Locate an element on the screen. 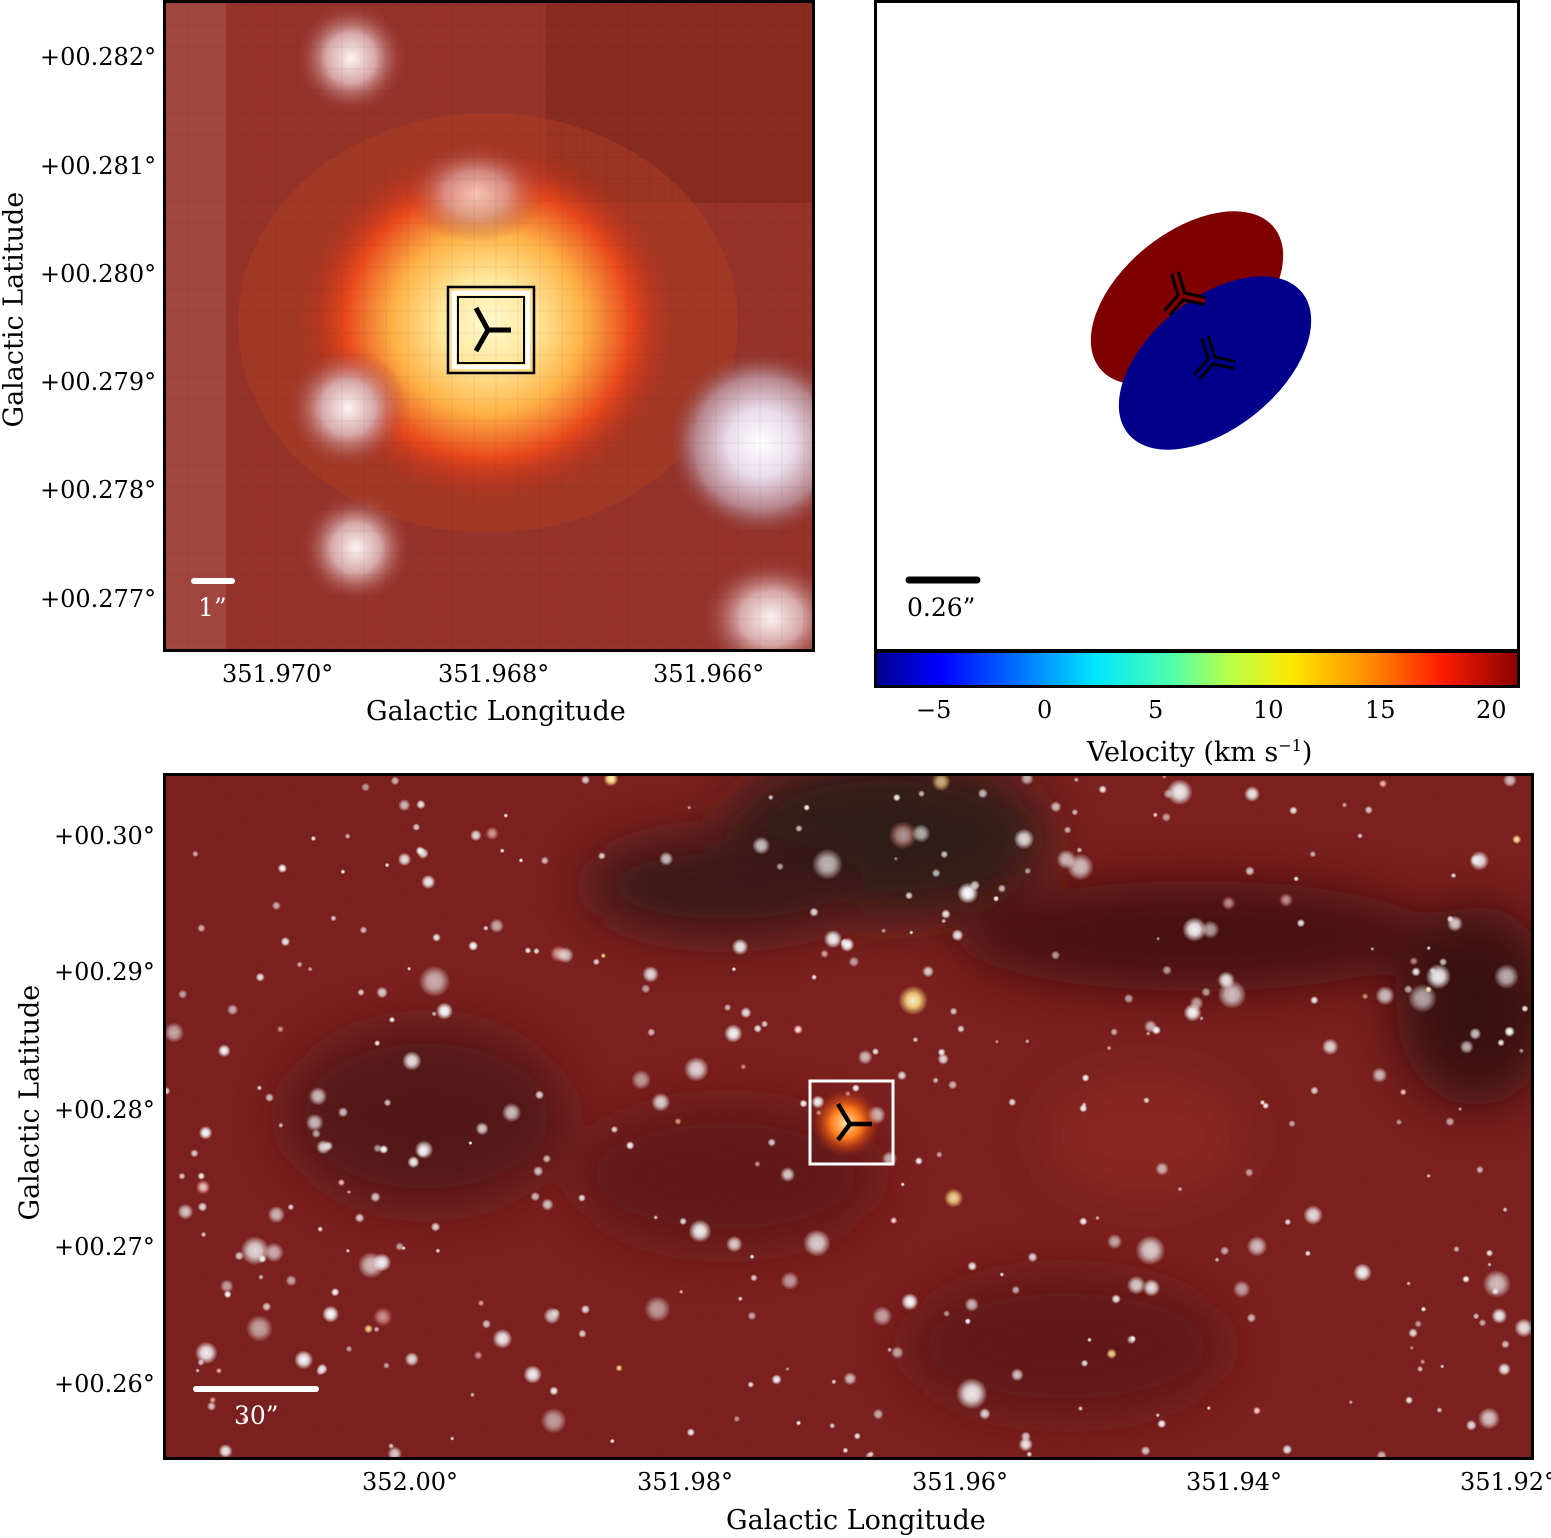 The height and width of the screenshot is (1538, 1551). x-tick-label: 352.00° is located at coordinates (410, 1482).